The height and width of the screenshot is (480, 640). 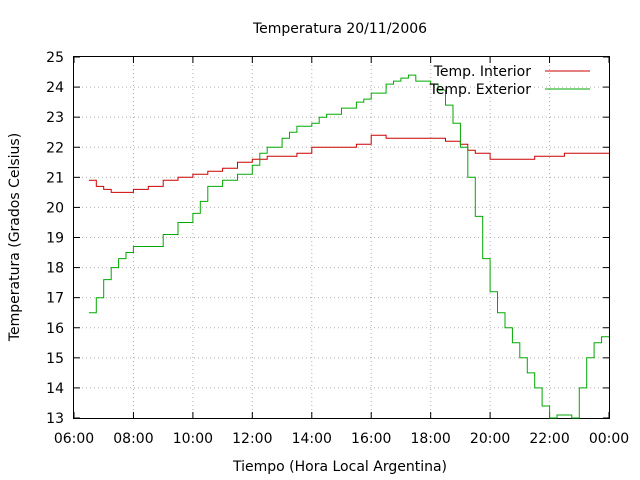 What do you see at coordinates (55, 419) in the screenshot?
I see `y-tick-label: 13` at bounding box center [55, 419].